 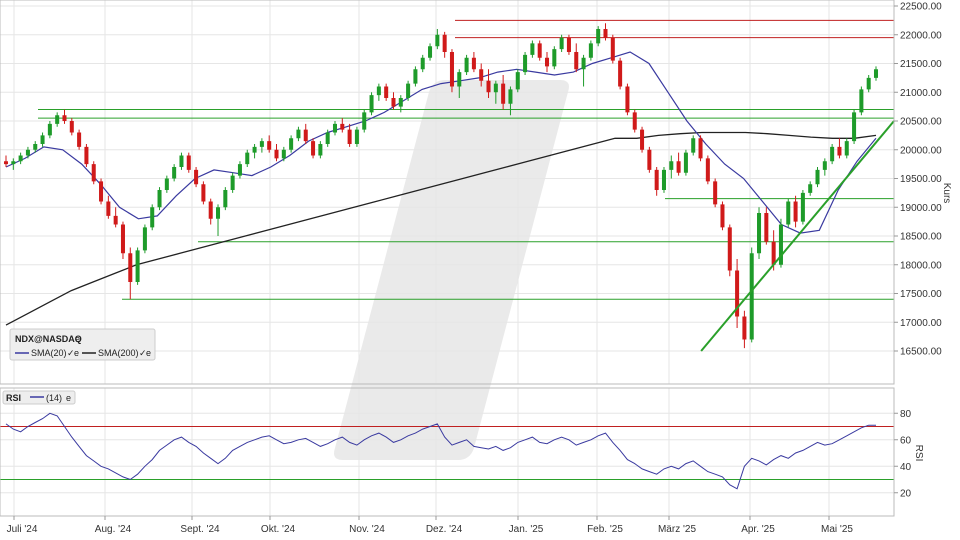 I want to click on price-tick-label: 19000.00, so click(x=921, y=208).